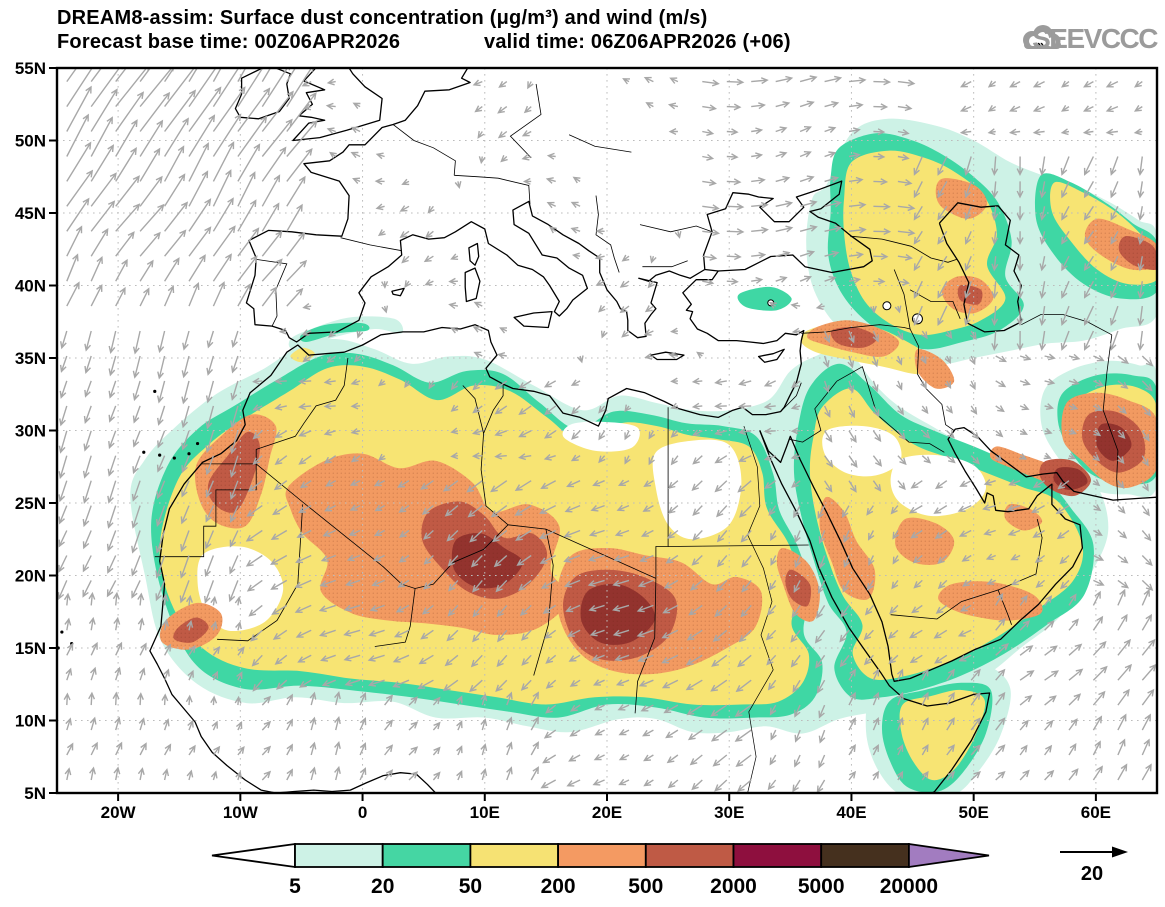  I want to click on legend-level-label: 5000, so click(821, 886).